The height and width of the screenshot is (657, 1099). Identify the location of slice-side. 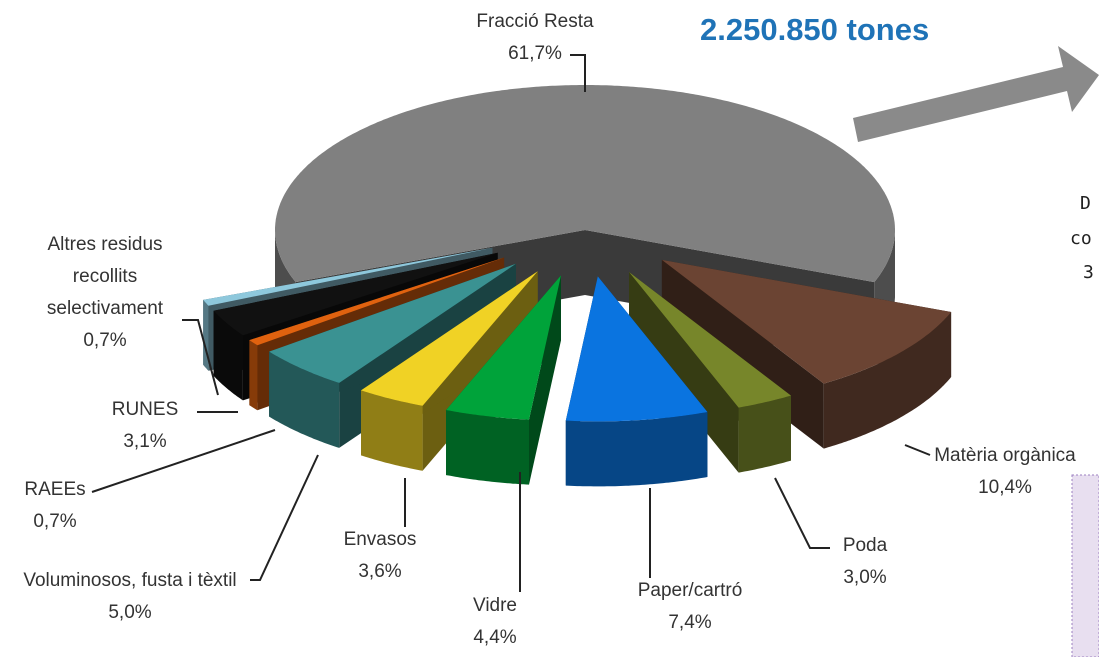
(684, 372).